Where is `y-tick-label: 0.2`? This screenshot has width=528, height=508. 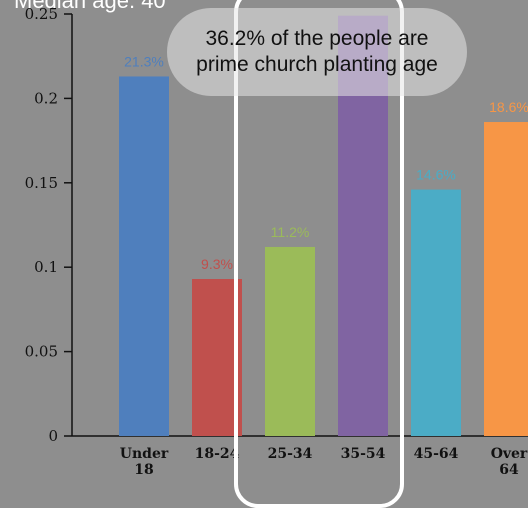
y-tick-label: 0.2 is located at coordinates (46, 98).